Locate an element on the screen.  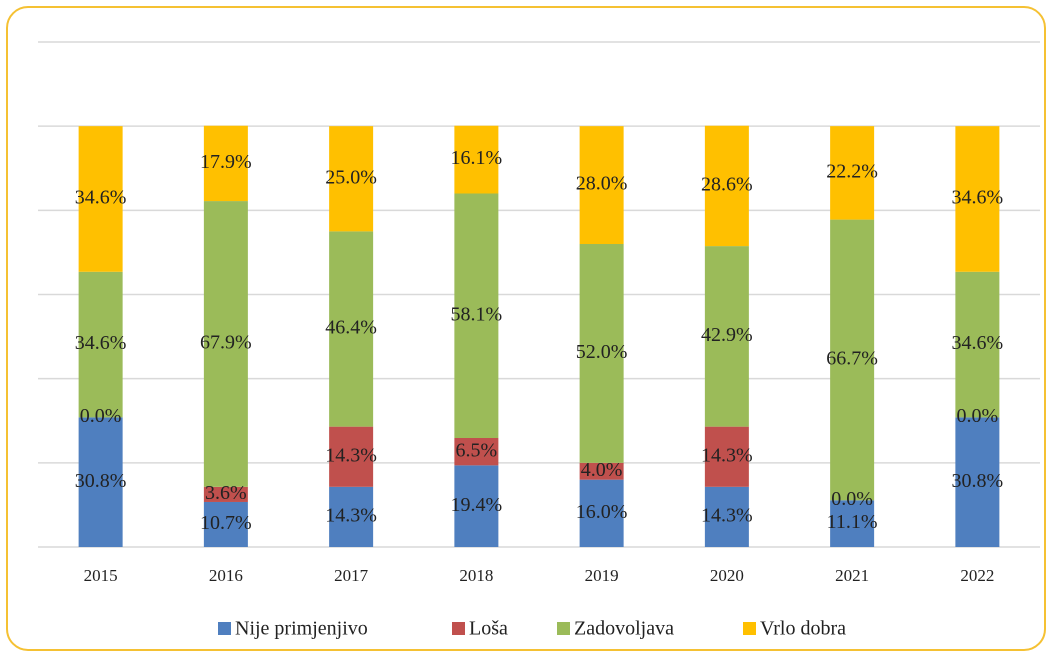
x-tick-label: 2021 is located at coordinates (852, 575).